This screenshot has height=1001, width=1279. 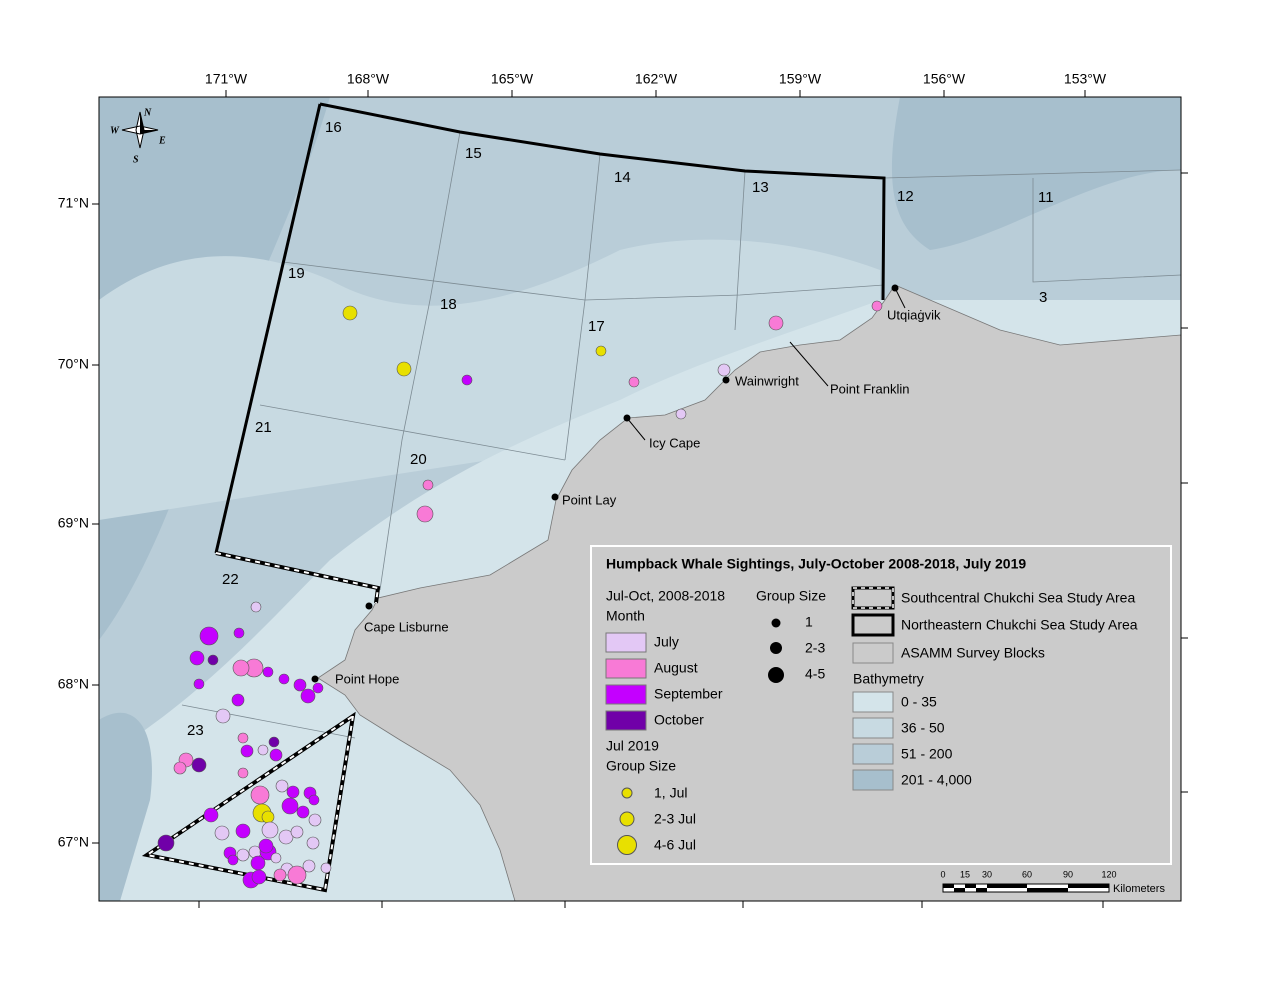 I want to click on legend-size: 4-6 Jul, so click(x=675, y=845).